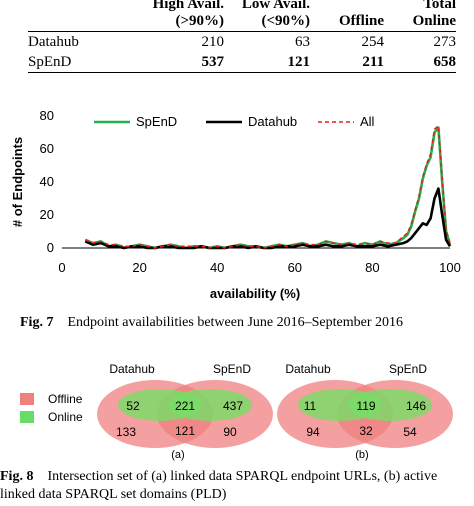  Describe the element at coordinates (133, 406) in the screenshot. I see `venn-a-online-left: 52` at that location.